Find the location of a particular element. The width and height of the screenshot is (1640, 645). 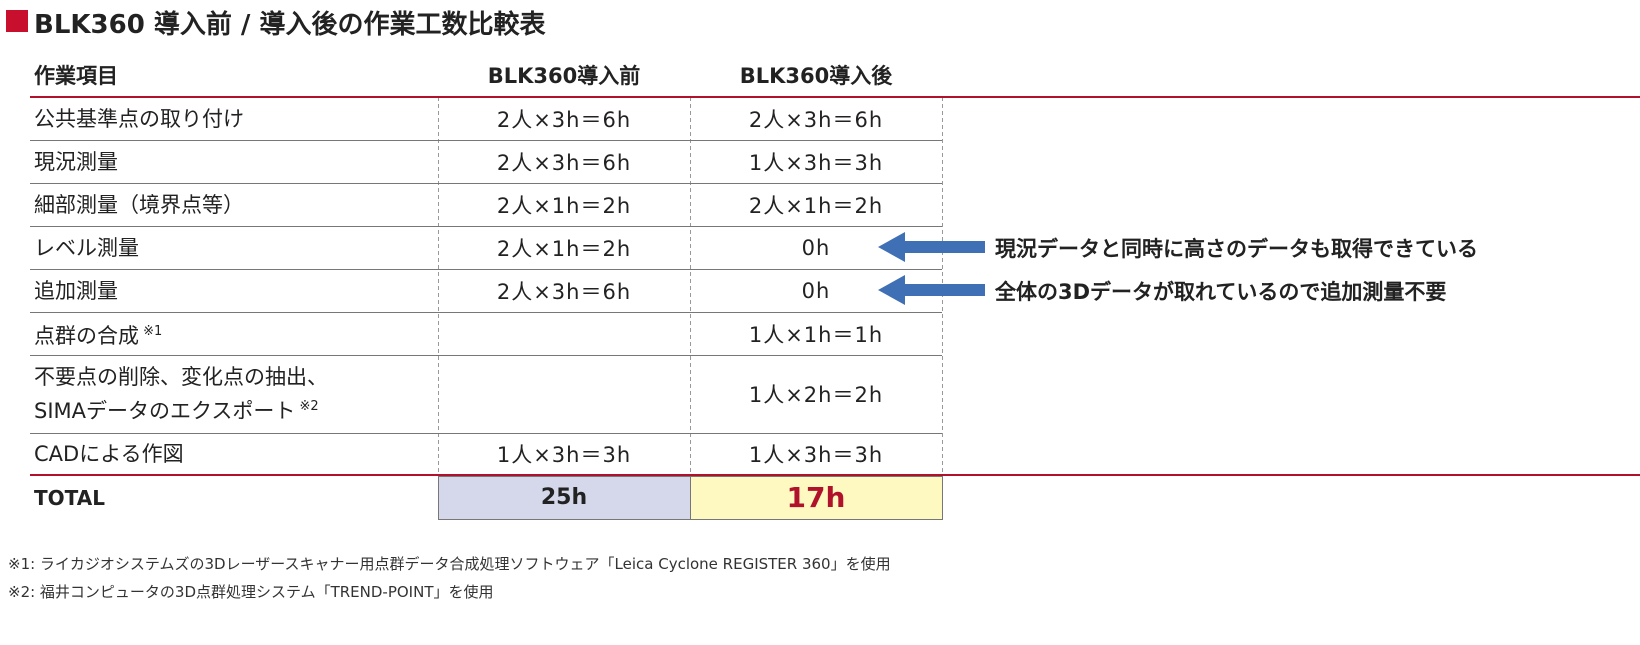

item-text: 不要点の削除、変化点の抽出、 is located at coordinates (181, 377).